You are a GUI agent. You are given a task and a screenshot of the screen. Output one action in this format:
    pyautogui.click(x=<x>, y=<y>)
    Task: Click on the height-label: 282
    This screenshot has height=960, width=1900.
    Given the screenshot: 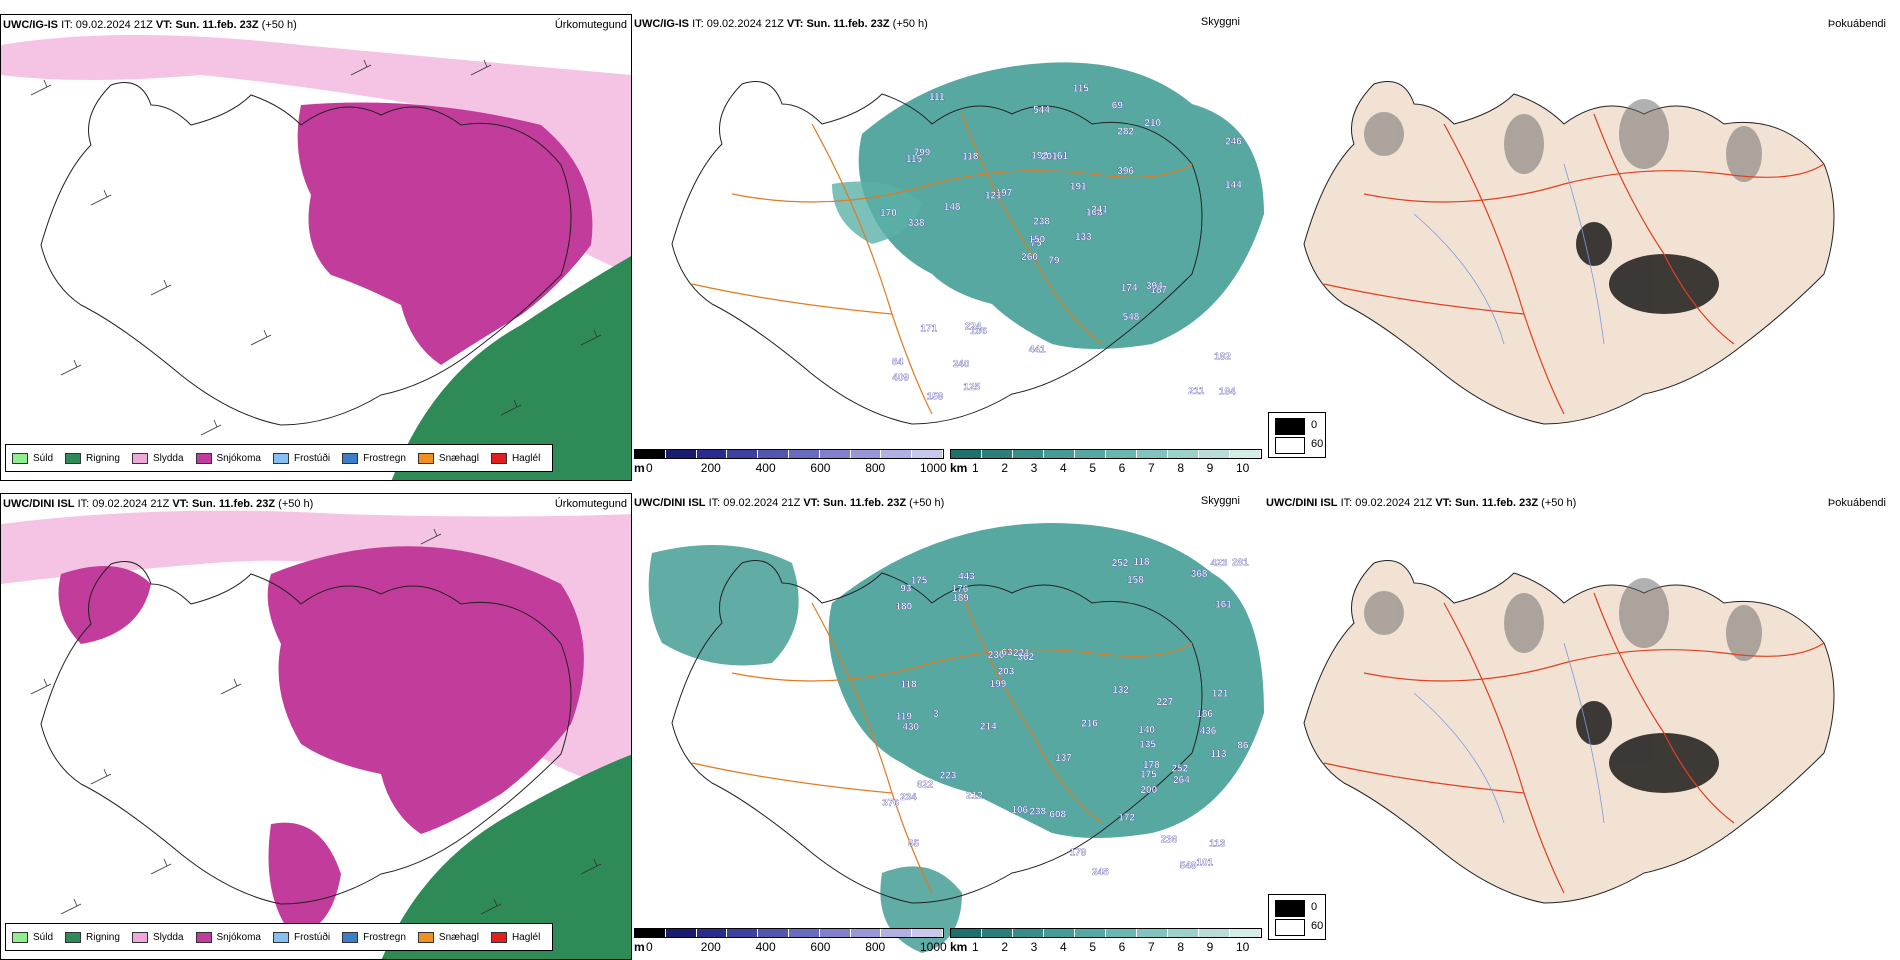 What is the action you would take?
    pyautogui.click(x=1125, y=132)
    